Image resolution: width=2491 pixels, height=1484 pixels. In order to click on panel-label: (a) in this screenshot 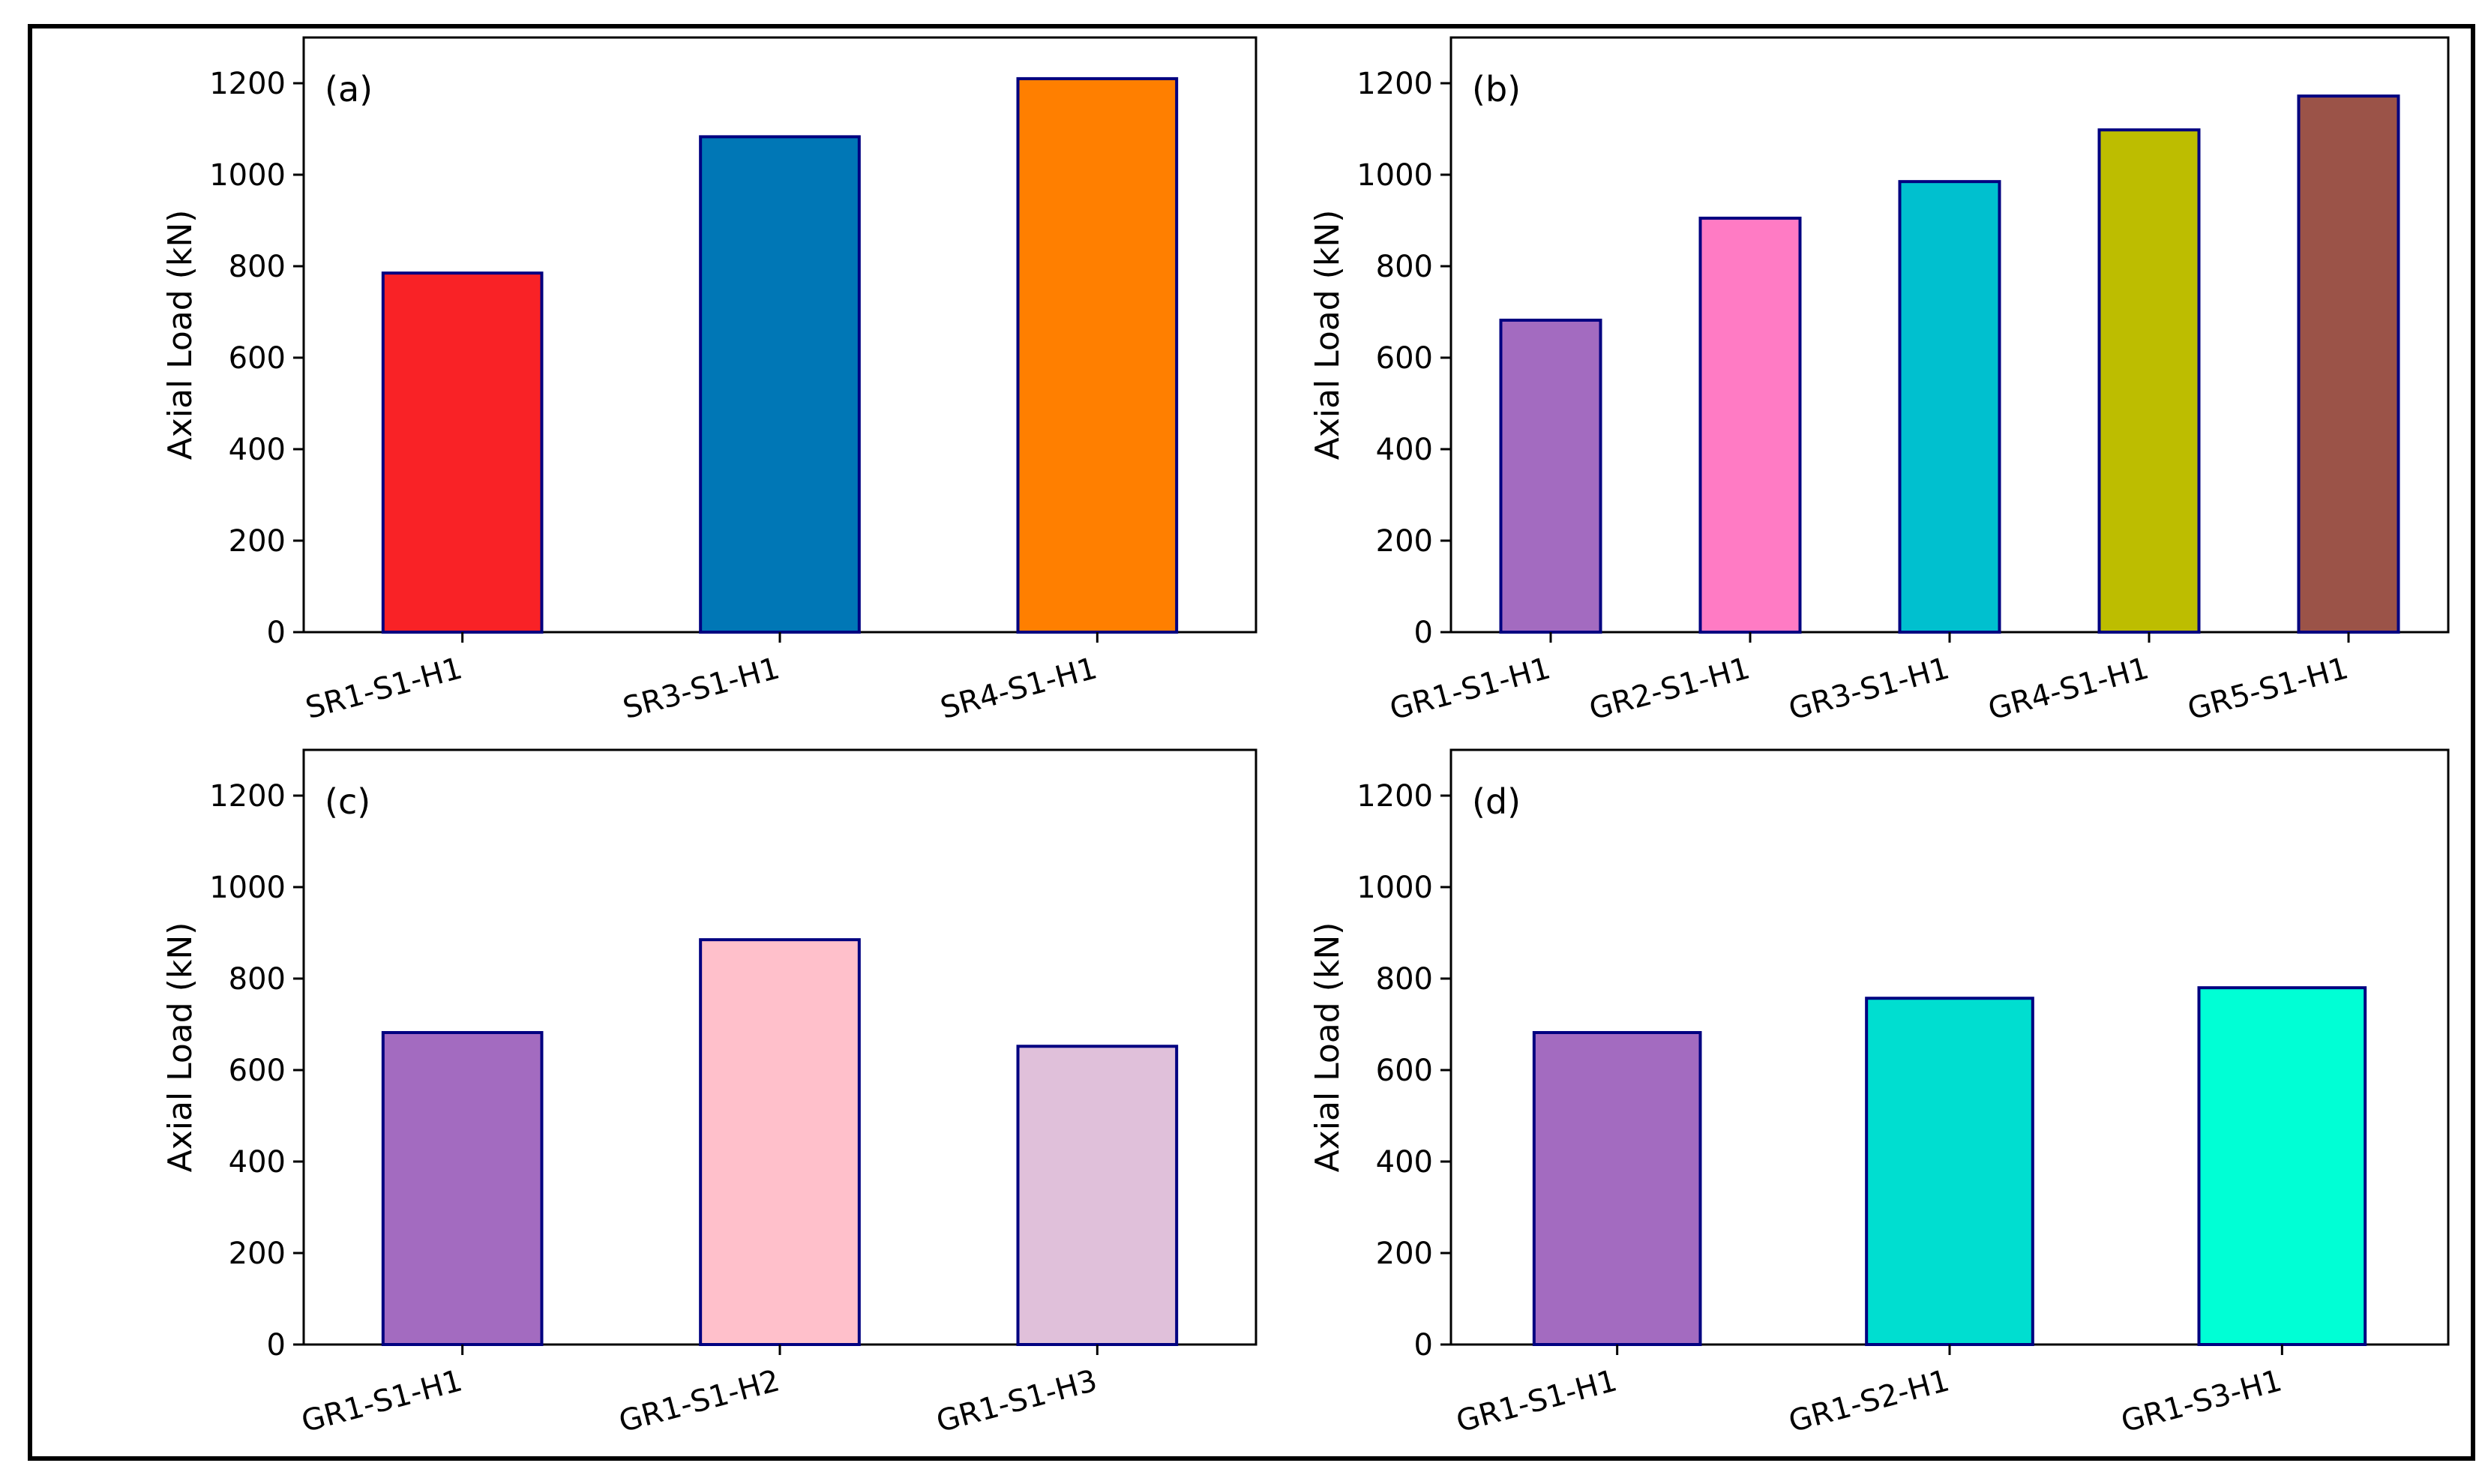, I will do `click(349, 89)`.